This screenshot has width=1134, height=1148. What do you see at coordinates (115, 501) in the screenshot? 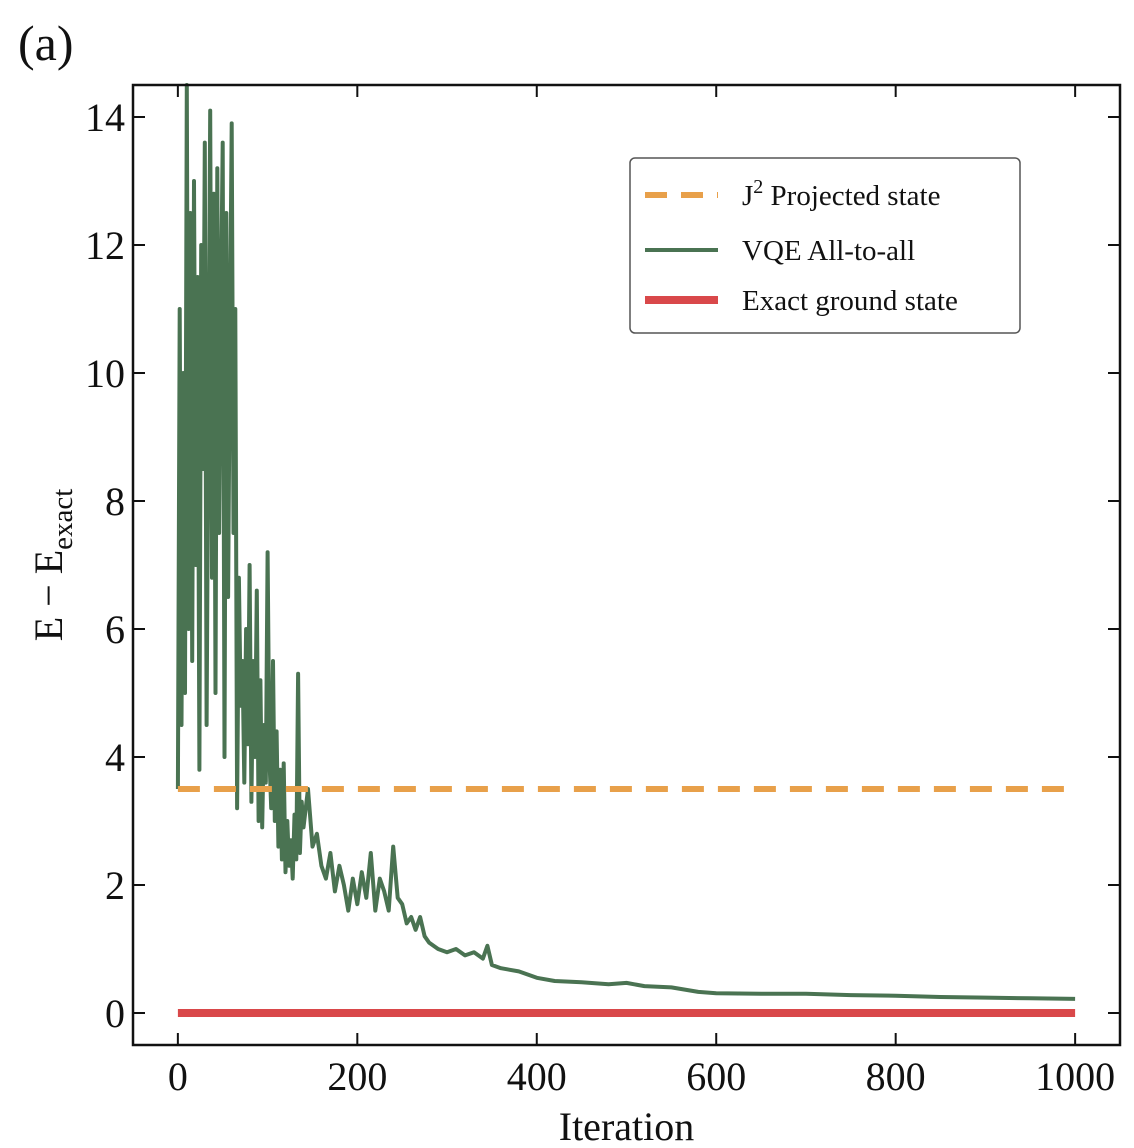
I see `y-tick-label: 8` at bounding box center [115, 501].